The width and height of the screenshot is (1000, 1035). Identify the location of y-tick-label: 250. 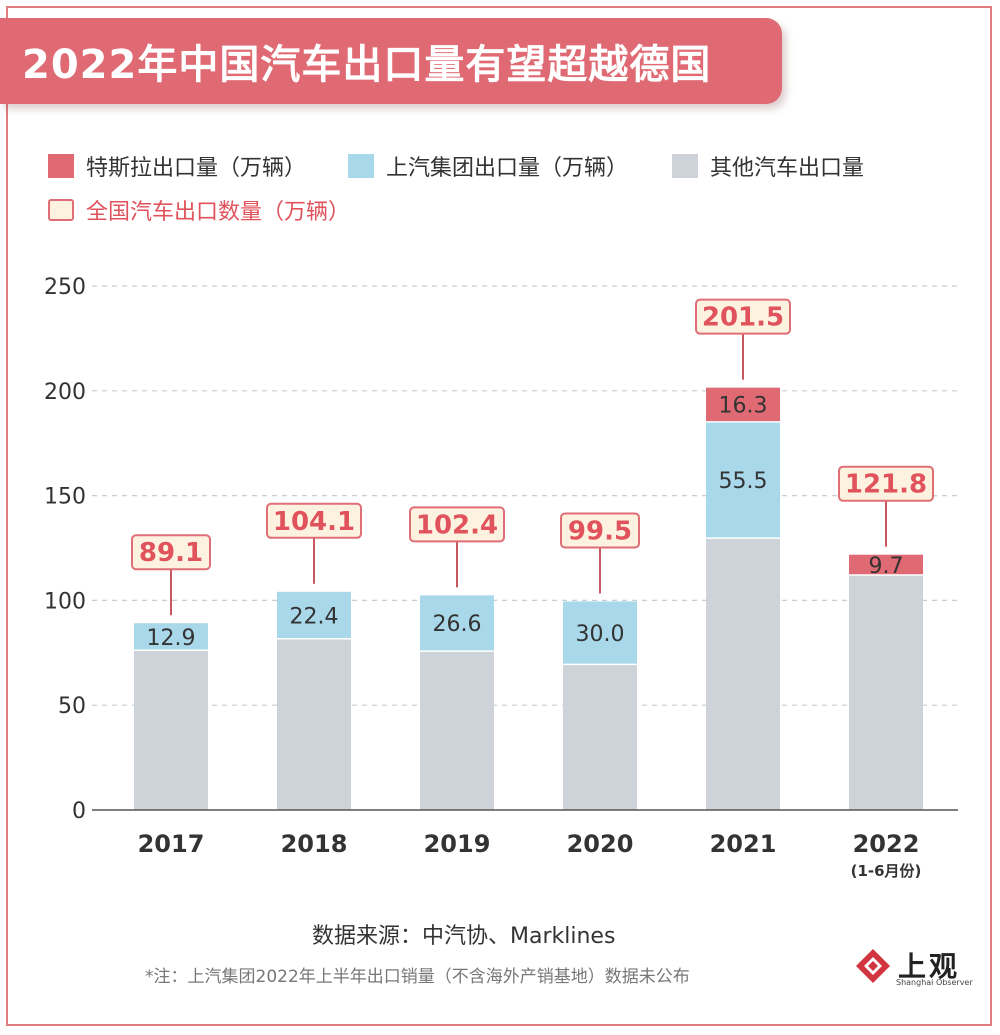
(65, 287).